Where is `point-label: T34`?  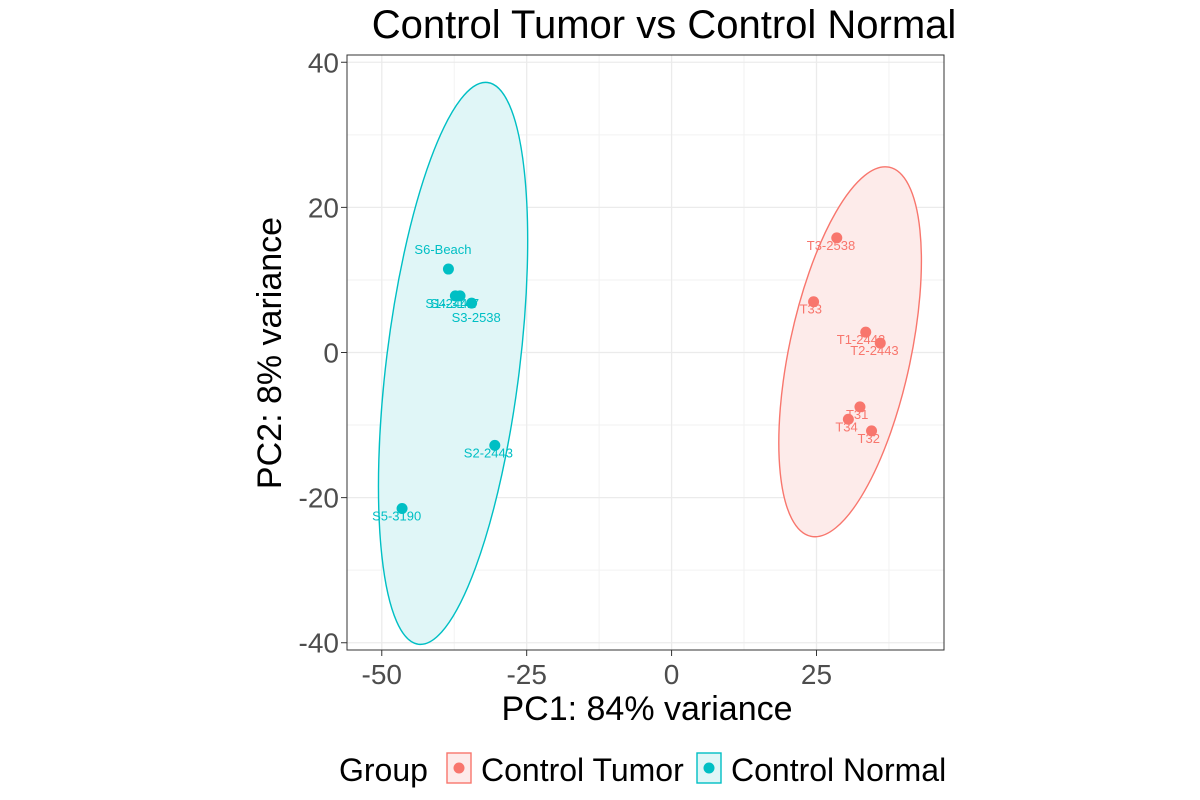
point-label: T34 is located at coordinates (846, 426).